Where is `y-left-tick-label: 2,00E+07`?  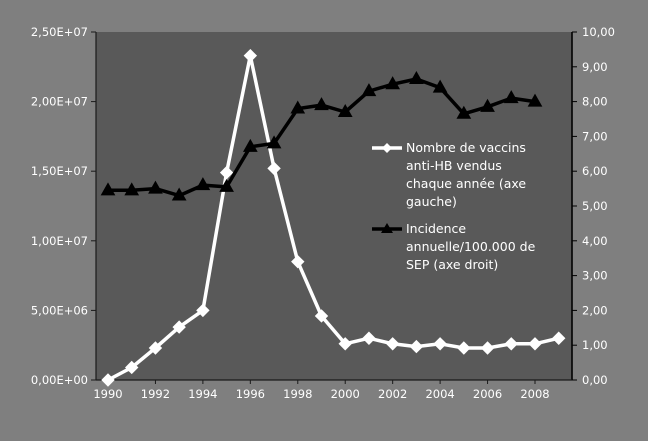
y-left-tick-label: 2,00E+07 is located at coordinates (59, 102).